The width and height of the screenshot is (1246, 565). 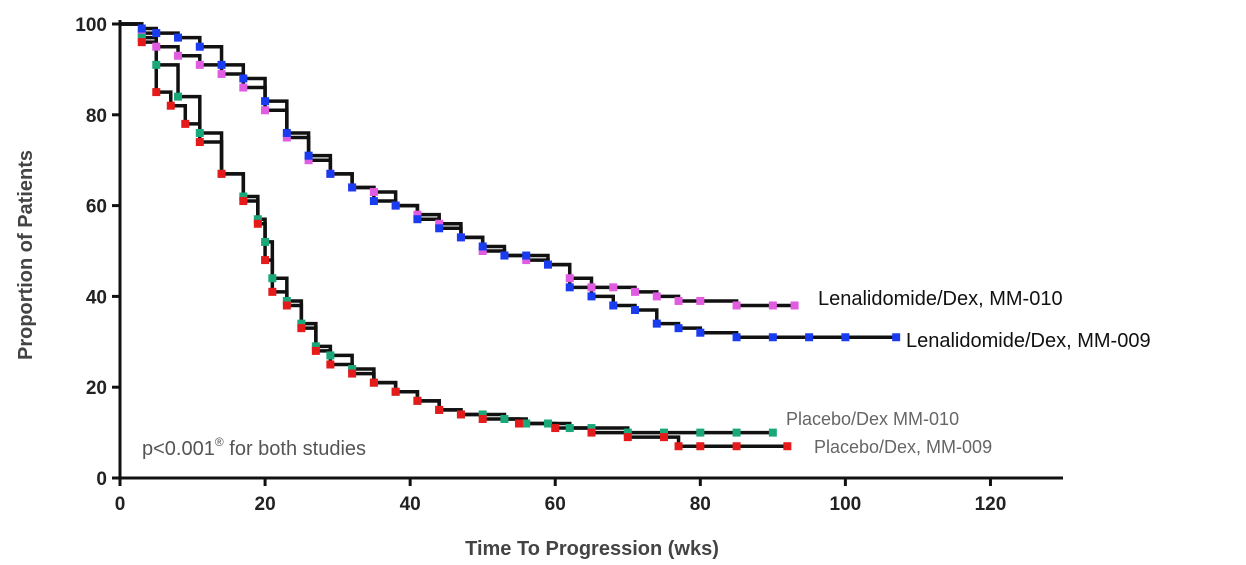 What do you see at coordinates (254, 447) in the screenshot?
I see `p-value-annotation: p<0.001® for both studies` at bounding box center [254, 447].